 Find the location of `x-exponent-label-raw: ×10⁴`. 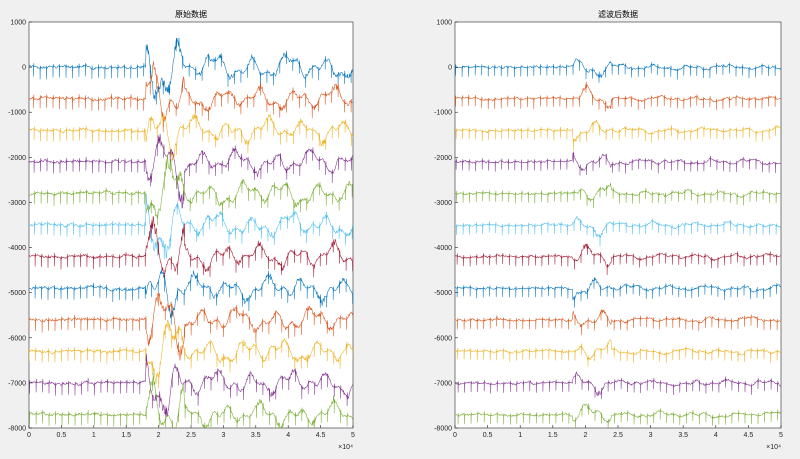

x-exponent-label-raw: ×10⁴ is located at coordinates (345, 447).